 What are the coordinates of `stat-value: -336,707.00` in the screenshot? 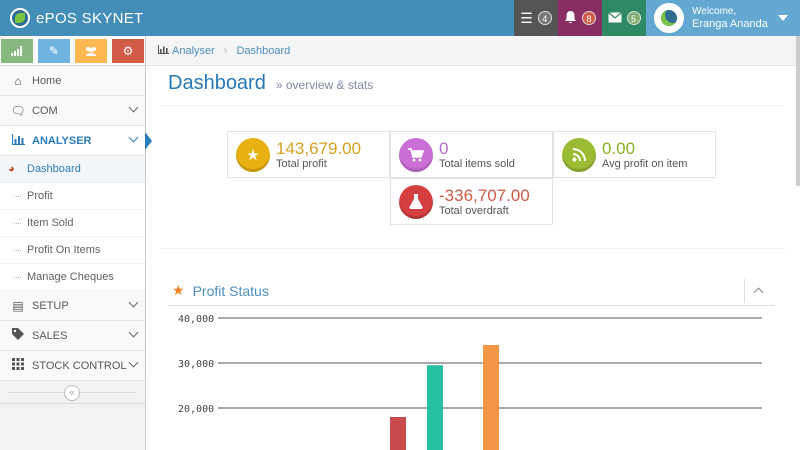 It's located at (484, 195).